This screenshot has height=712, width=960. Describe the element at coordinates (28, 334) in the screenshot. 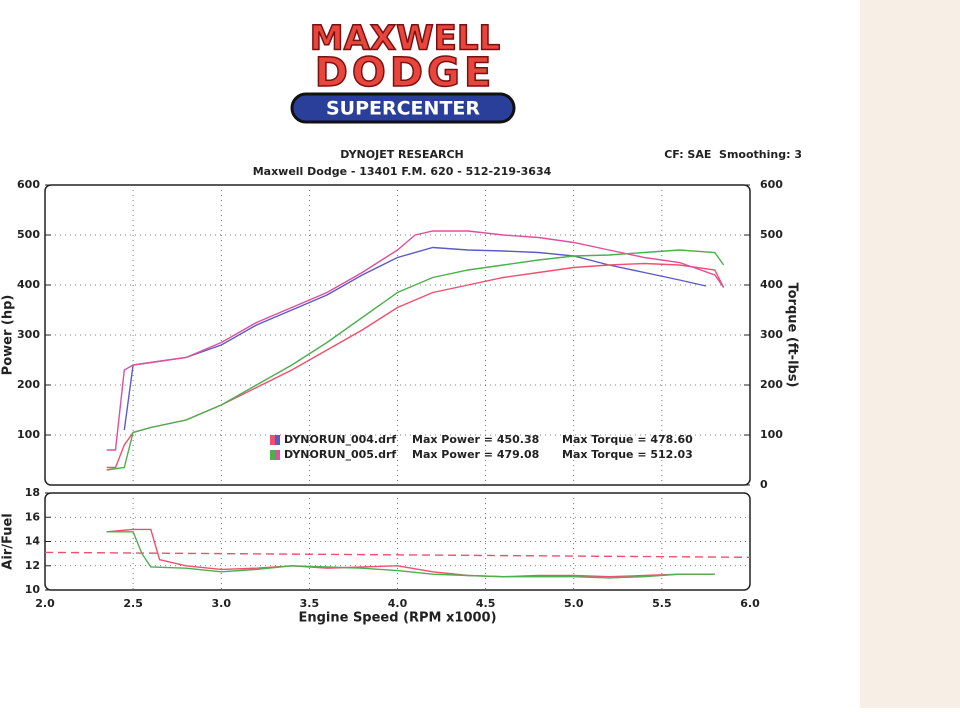

I see `y-tick-label: 300` at that location.